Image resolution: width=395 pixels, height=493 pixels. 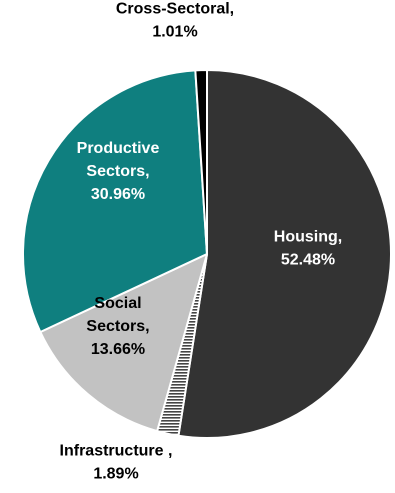 What do you see at coordinates (115, 474) in the screenshot?
I see `slice-label-line: 1.89%` at bounding box center [115, 474].